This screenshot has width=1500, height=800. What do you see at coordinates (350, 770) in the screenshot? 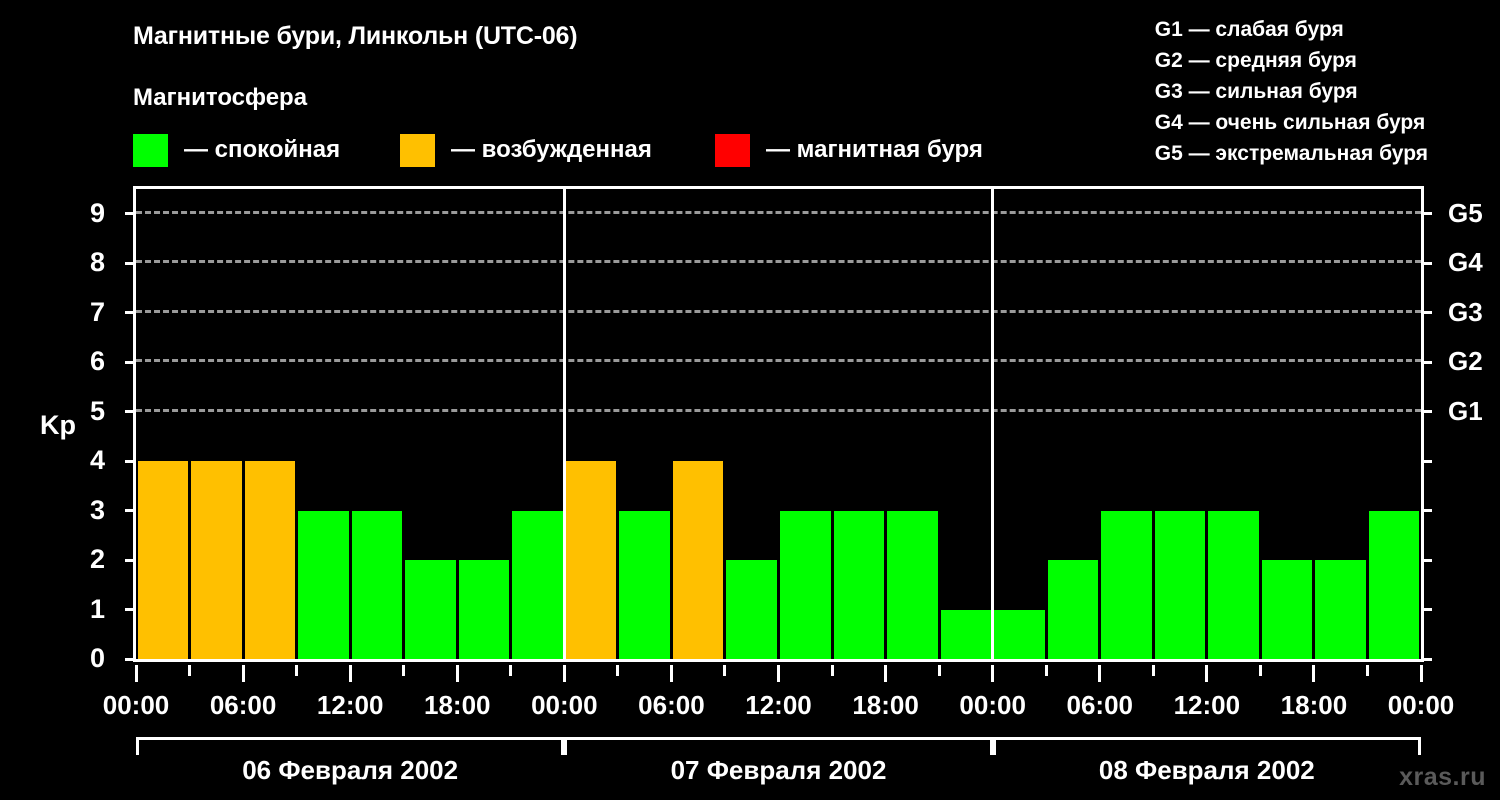
I see `date-caption: 06 Февраля 2002` at bounding box center [350, 770].